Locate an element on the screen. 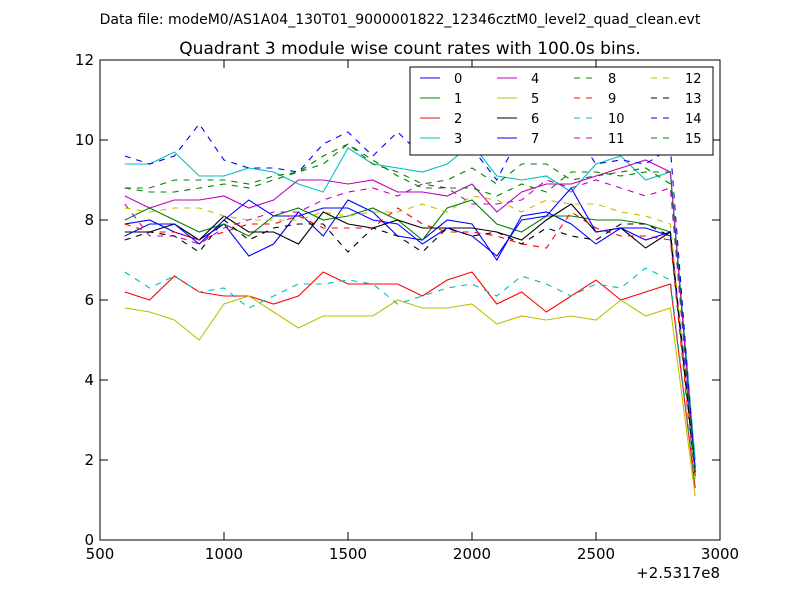 This screenshot has height=600, width=800. legend-label-12: 12 is located at coordinates (693, 79).